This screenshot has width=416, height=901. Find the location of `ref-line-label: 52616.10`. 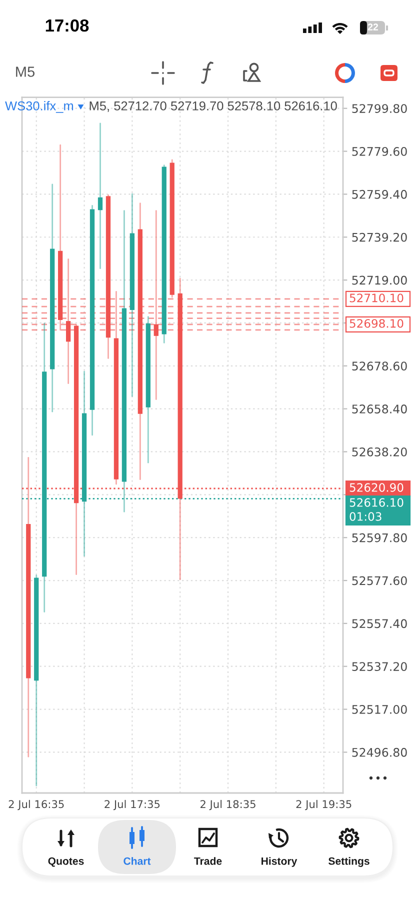

ref-line-label: 52616.10 is located at coordinates (377, 502).